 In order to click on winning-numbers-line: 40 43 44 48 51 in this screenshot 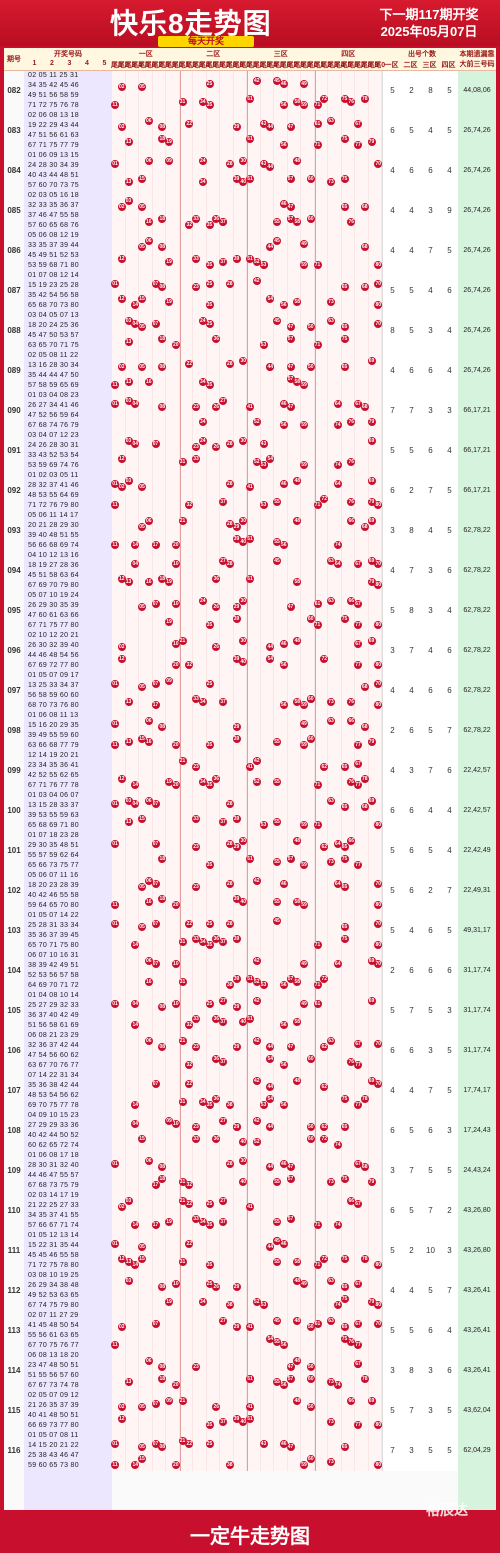, I will do `click(53, 175)`.